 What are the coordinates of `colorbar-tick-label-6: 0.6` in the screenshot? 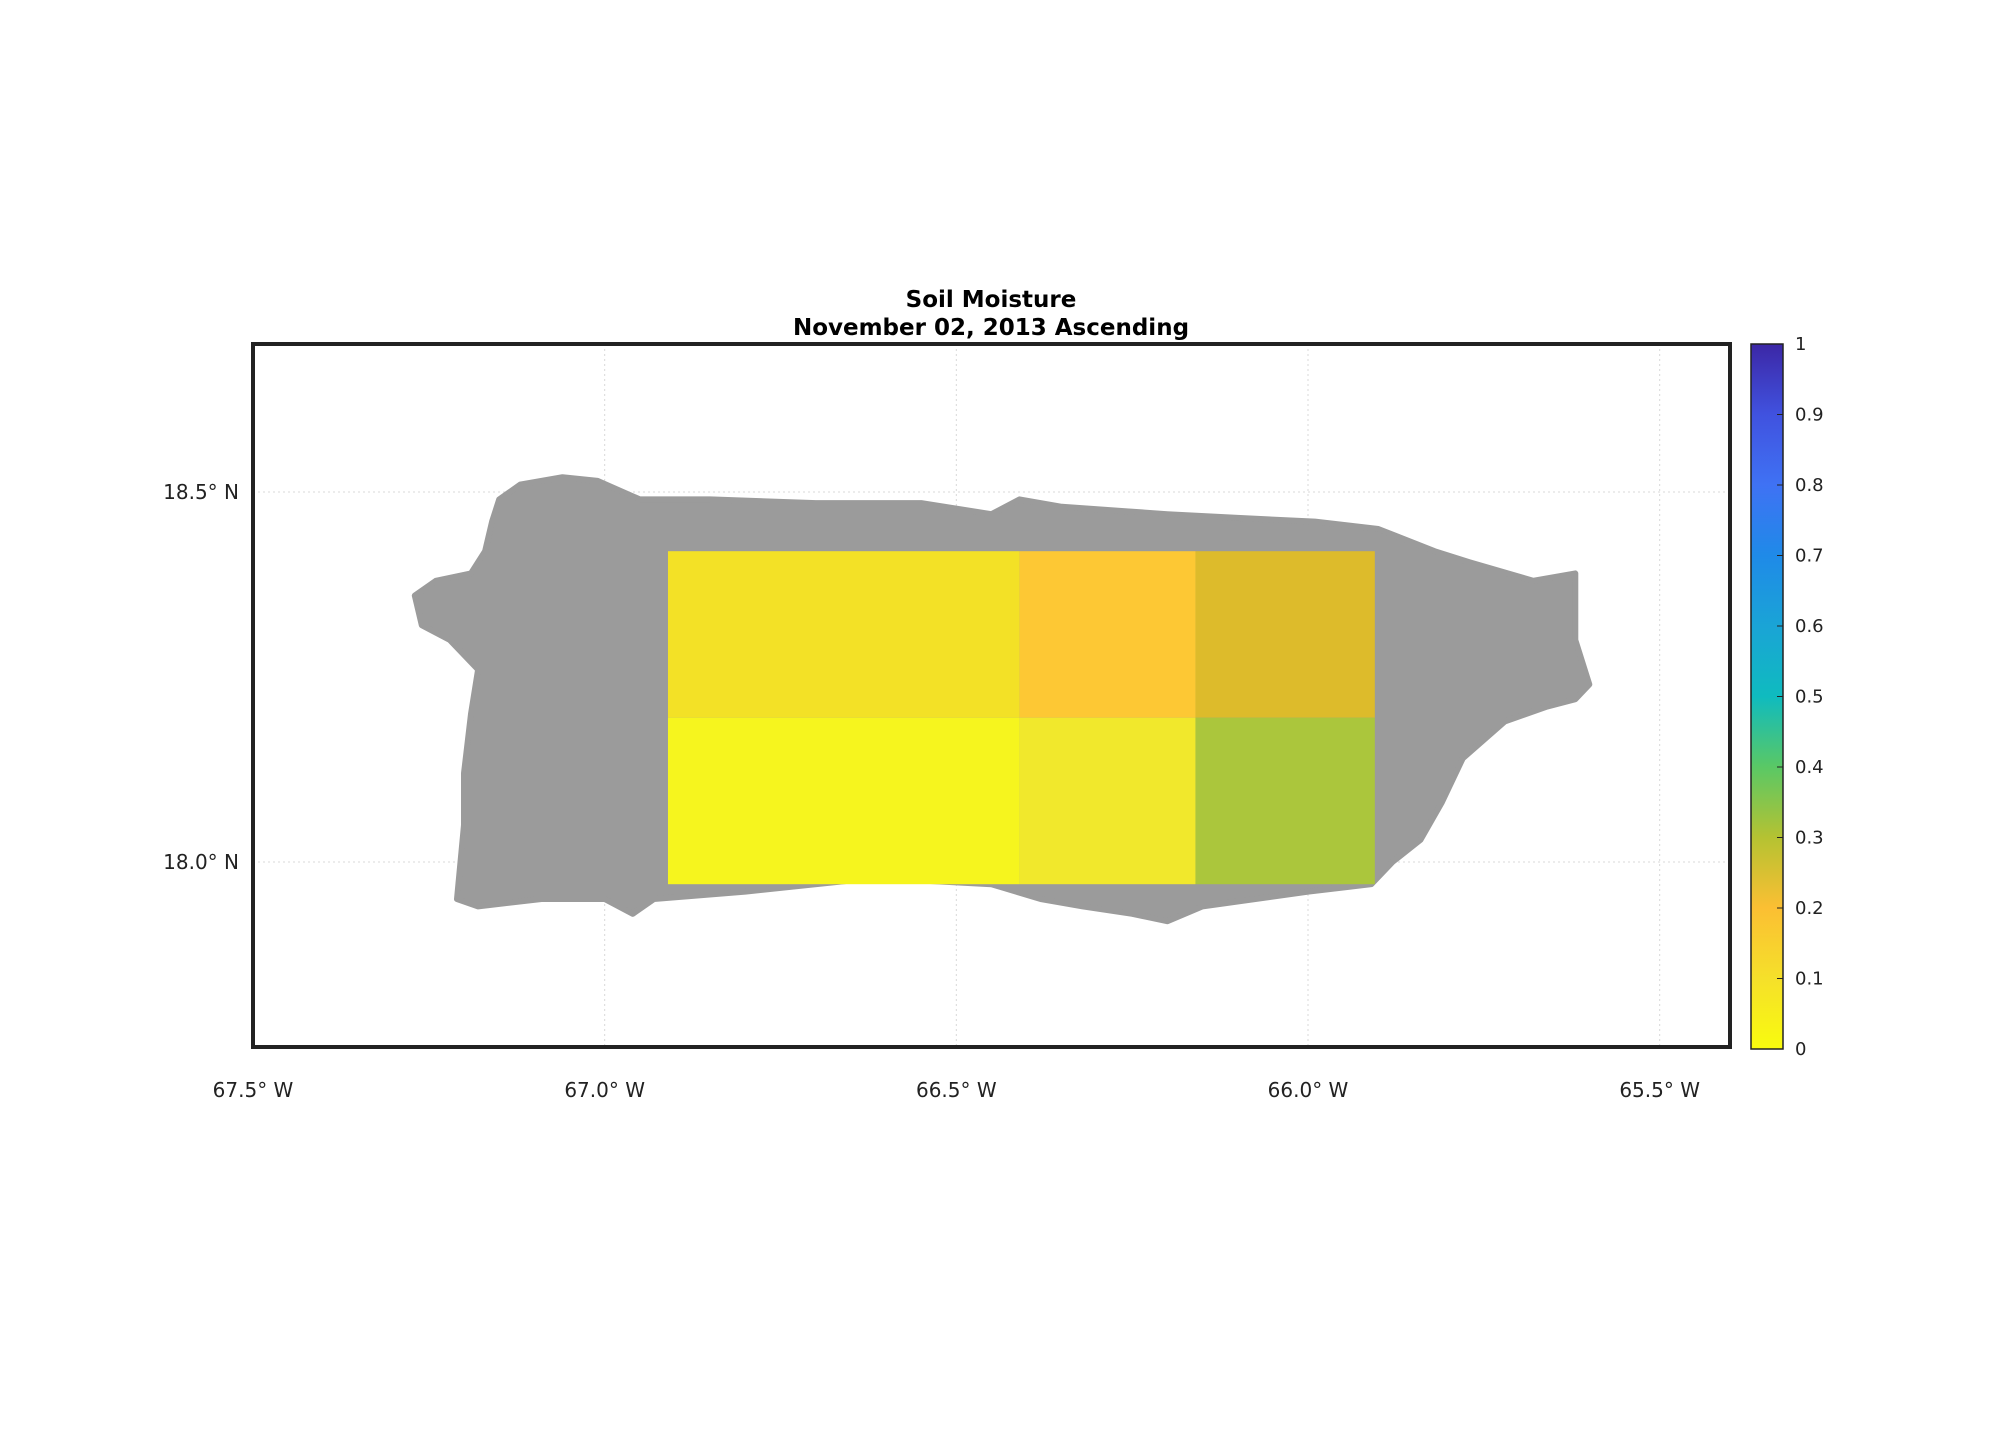 It's located at (1809, 626).